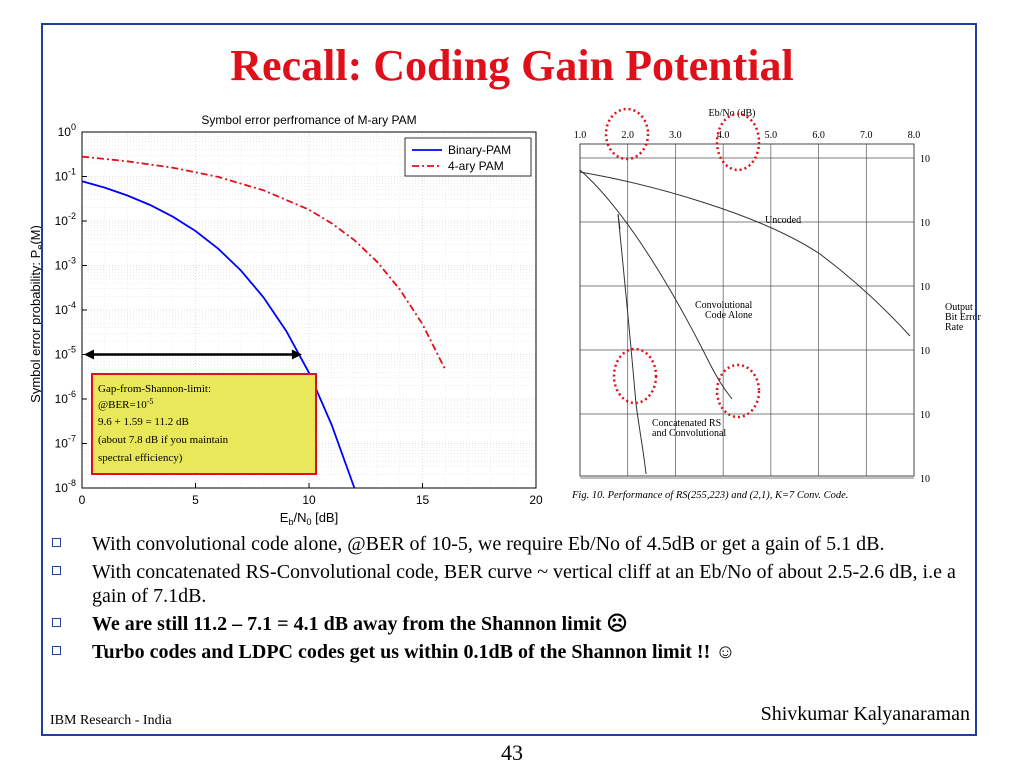  Describe the element at coordinates (89, 354) in the screenshot. I see `gap-arrow-head-left` at that location.